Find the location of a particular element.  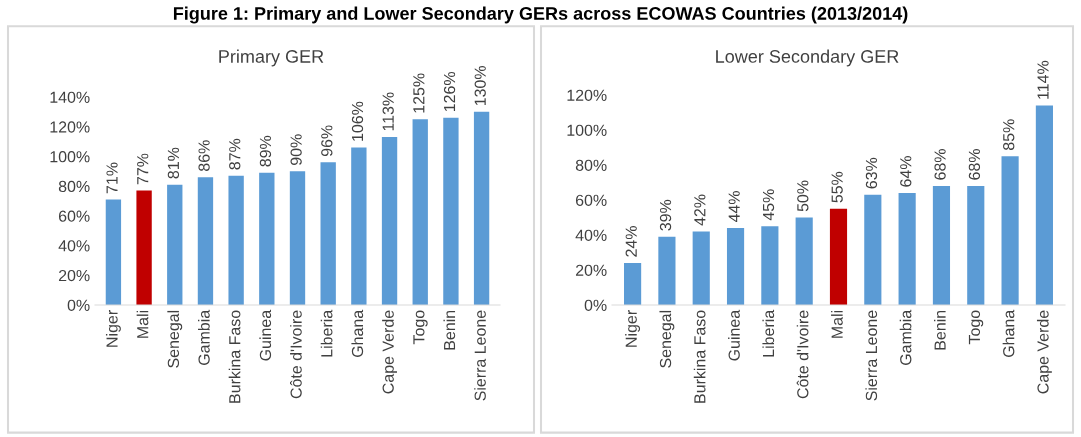

data-label: 114% is located at coordinates (1043, 79).